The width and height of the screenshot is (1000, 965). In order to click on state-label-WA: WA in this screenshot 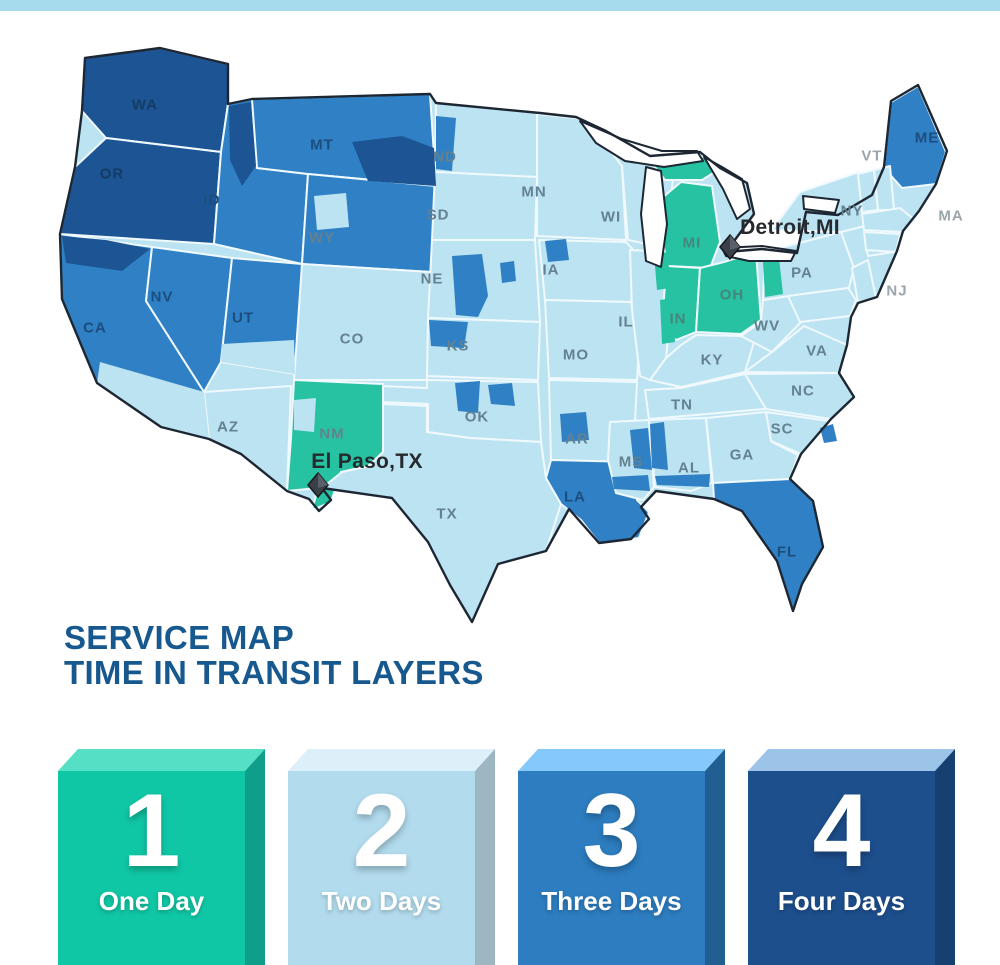, I will do `click(145, 105)`.